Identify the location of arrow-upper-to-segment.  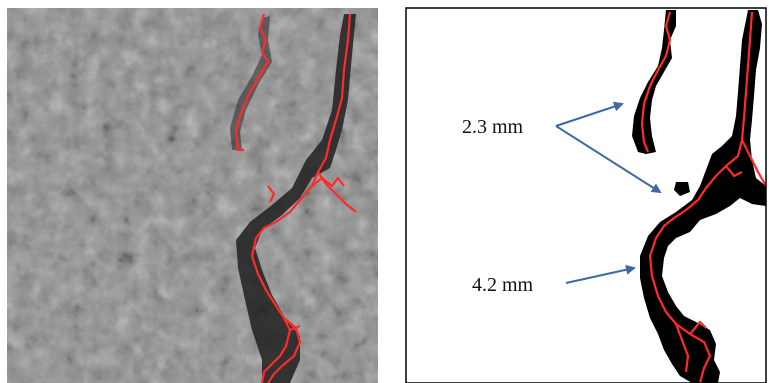
(589, 114).